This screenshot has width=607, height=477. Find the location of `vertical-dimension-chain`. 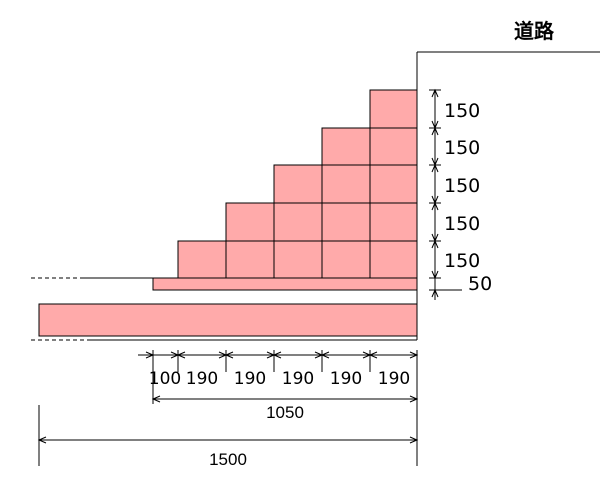

vertical-dimension-chain is located at coordinates (445, 194).